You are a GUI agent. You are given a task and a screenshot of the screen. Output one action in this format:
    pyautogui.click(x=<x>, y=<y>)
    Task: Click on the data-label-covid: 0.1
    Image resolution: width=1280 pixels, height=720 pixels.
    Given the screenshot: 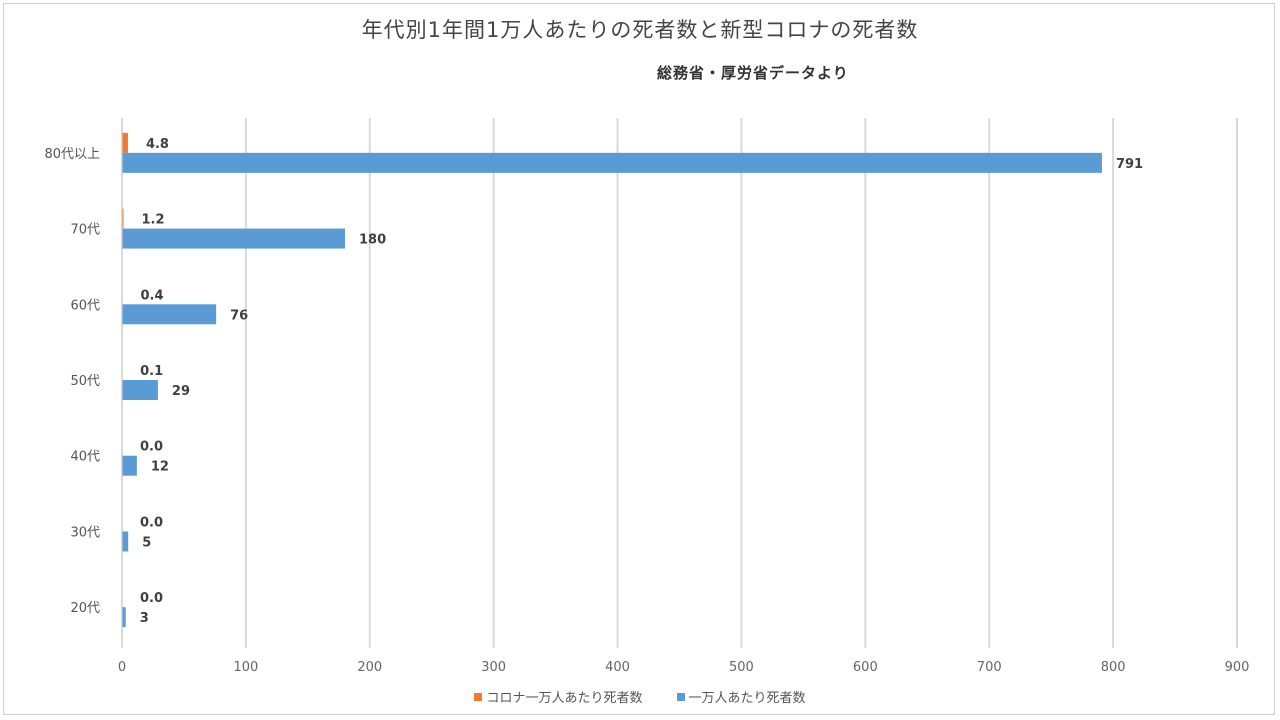 What is the action you would take?
    pyautogui.click(x=151, y=371)
    